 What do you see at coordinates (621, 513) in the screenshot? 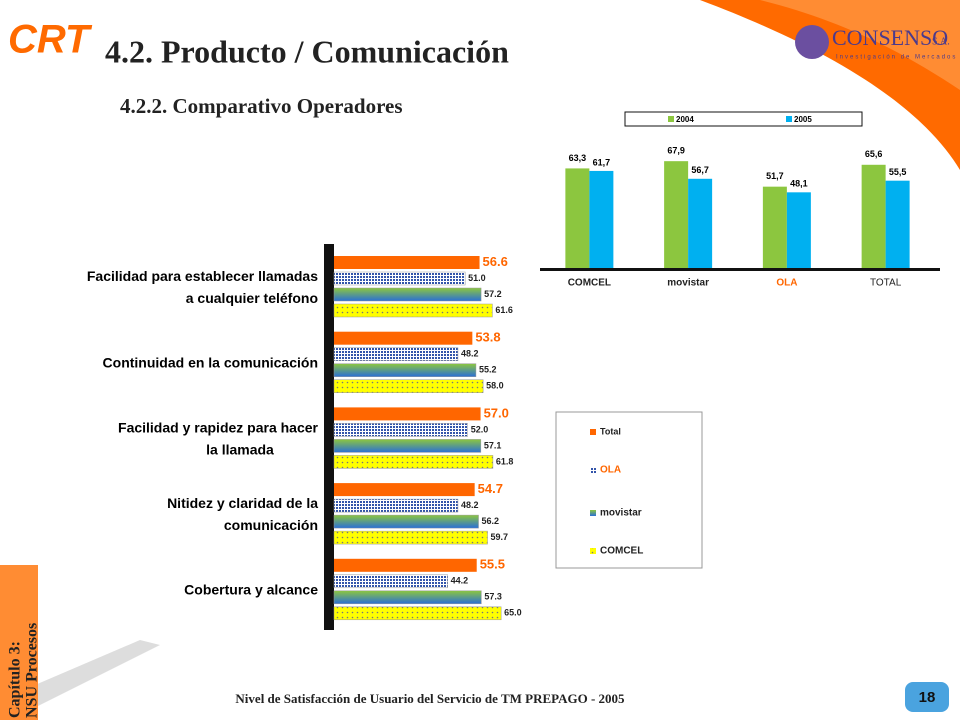
I see `legend-label: movistar` at bounding box center [621, 513].